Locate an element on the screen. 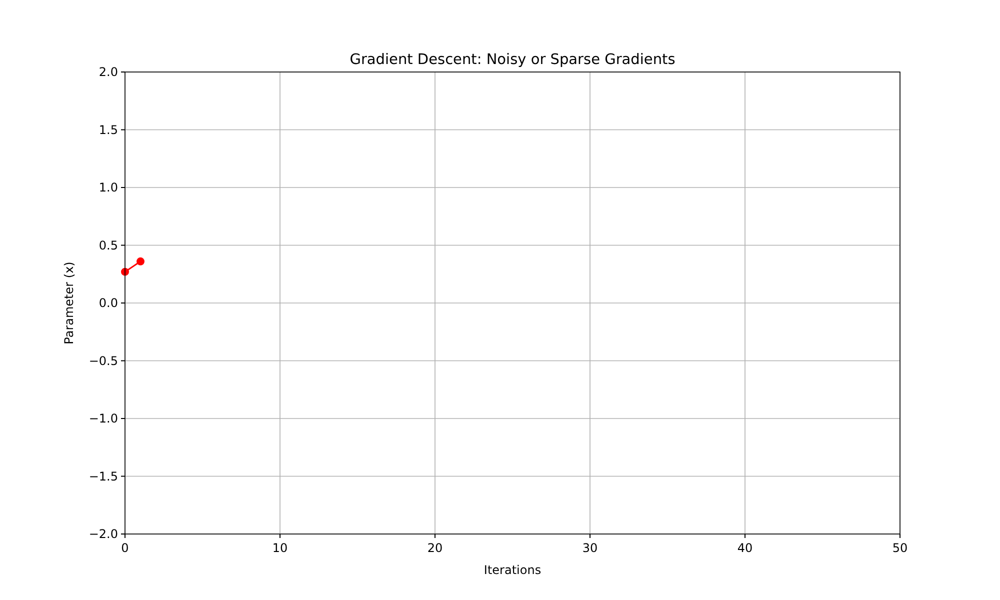 The image size is (1000, 600). y-tick-label: 0.0 is located at coordinates (108, 303).